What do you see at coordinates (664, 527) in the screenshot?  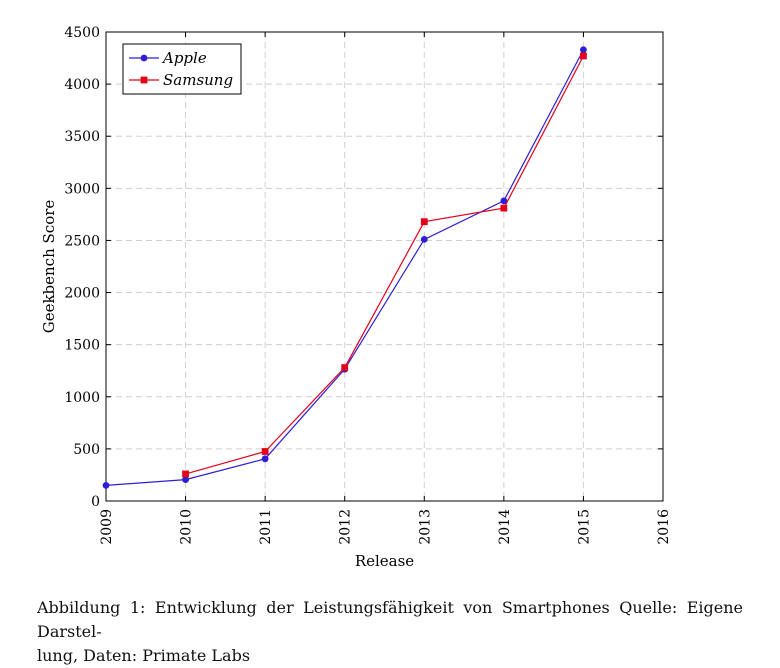 I see `x-tick-label: 2016` at bounding box center [664, 527].